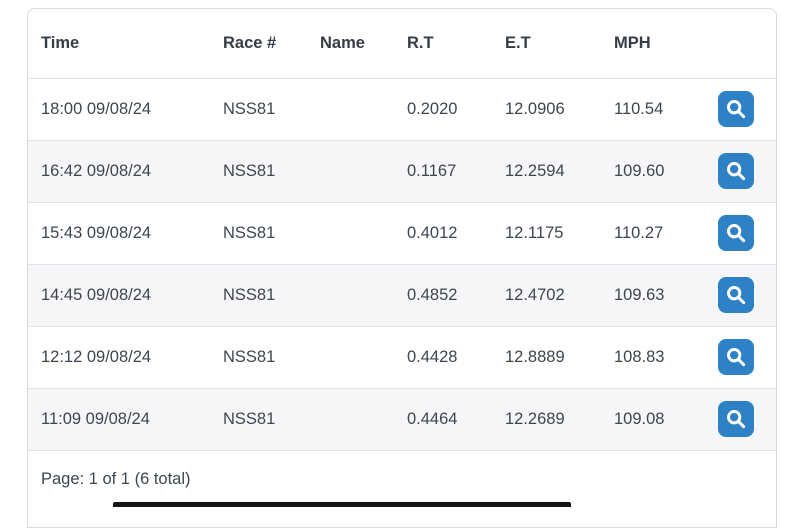 The height and width of the screenshot is (528, 800). Describe the element at coordinates (546, 109) in the screenshot. I see `cell-et: 12.0906` at that location.